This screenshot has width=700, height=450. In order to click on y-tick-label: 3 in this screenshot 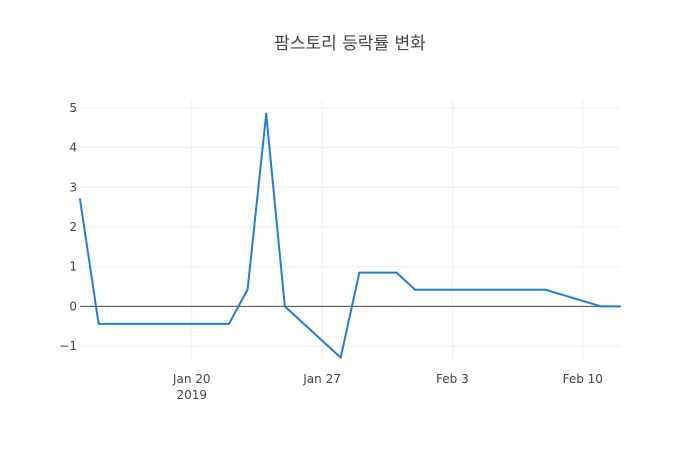, I will do `click(73, 187)`.